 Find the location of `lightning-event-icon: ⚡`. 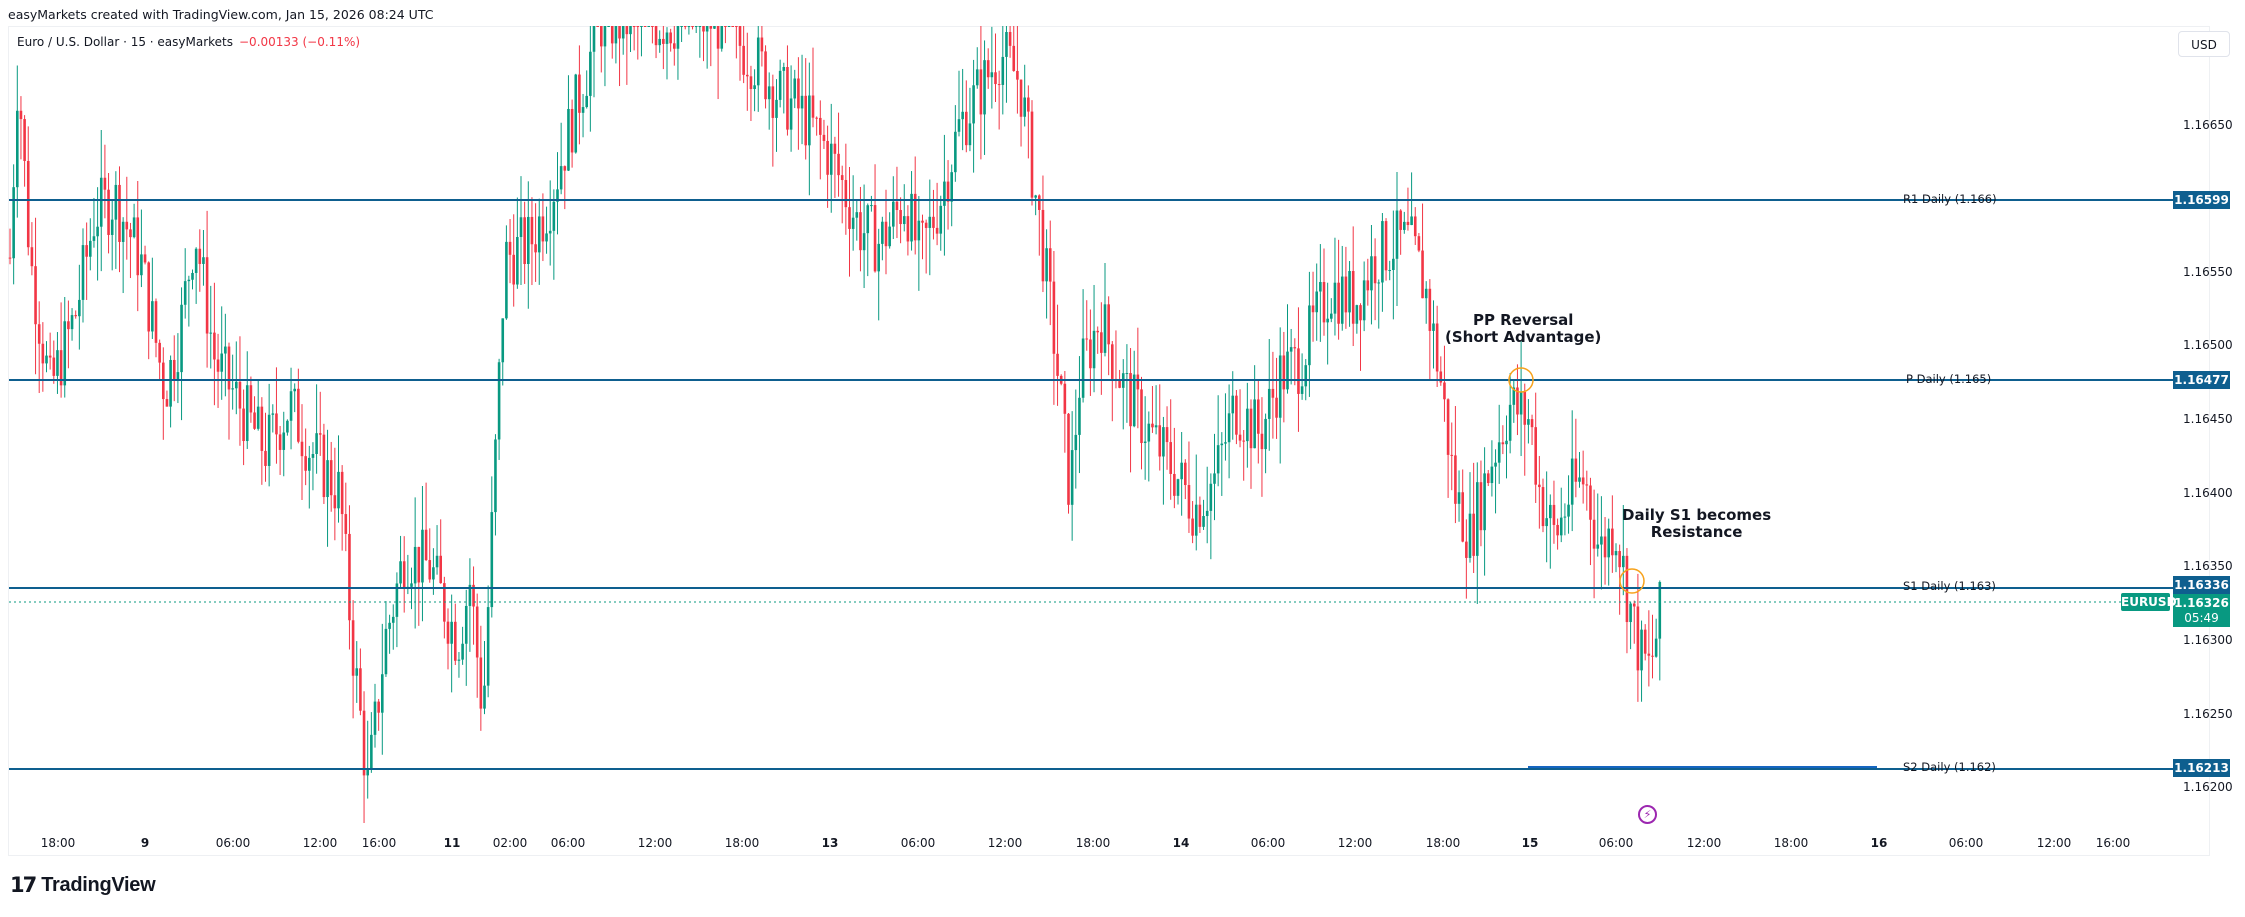

lightning-event-icon: ⚡ is located at coordinates (1647, 814).